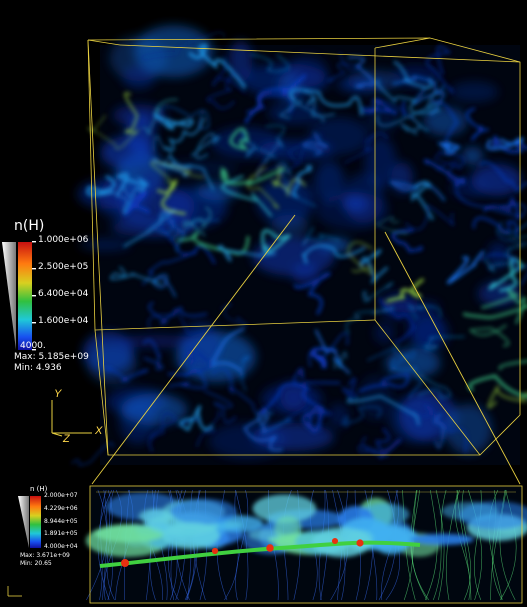  Describe the element at coordinates (63, 321) in the screenshot. I see `main-legend-tick-4: 1.600e+04` at that location.